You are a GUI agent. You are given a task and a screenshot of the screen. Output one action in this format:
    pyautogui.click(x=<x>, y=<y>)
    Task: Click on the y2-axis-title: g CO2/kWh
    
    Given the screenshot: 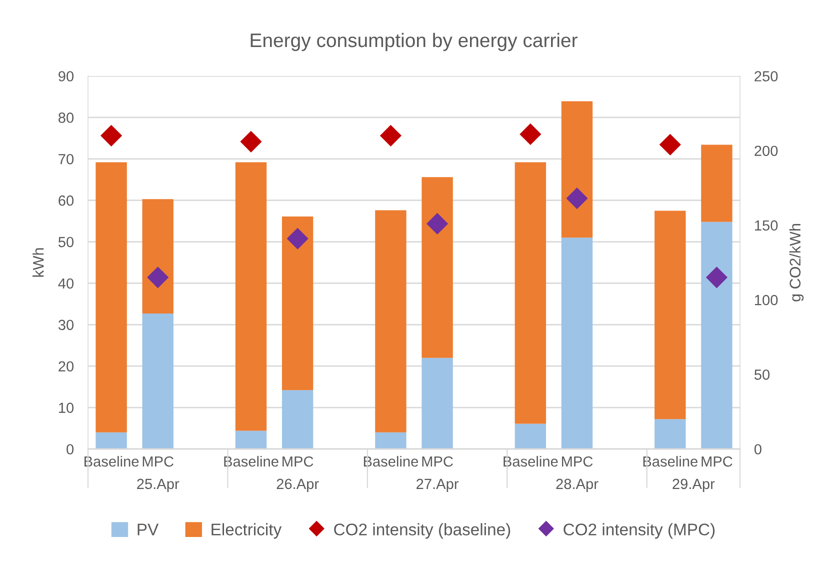 What is the action you would take?
    pyautogui.click(x=796, y=263)
    